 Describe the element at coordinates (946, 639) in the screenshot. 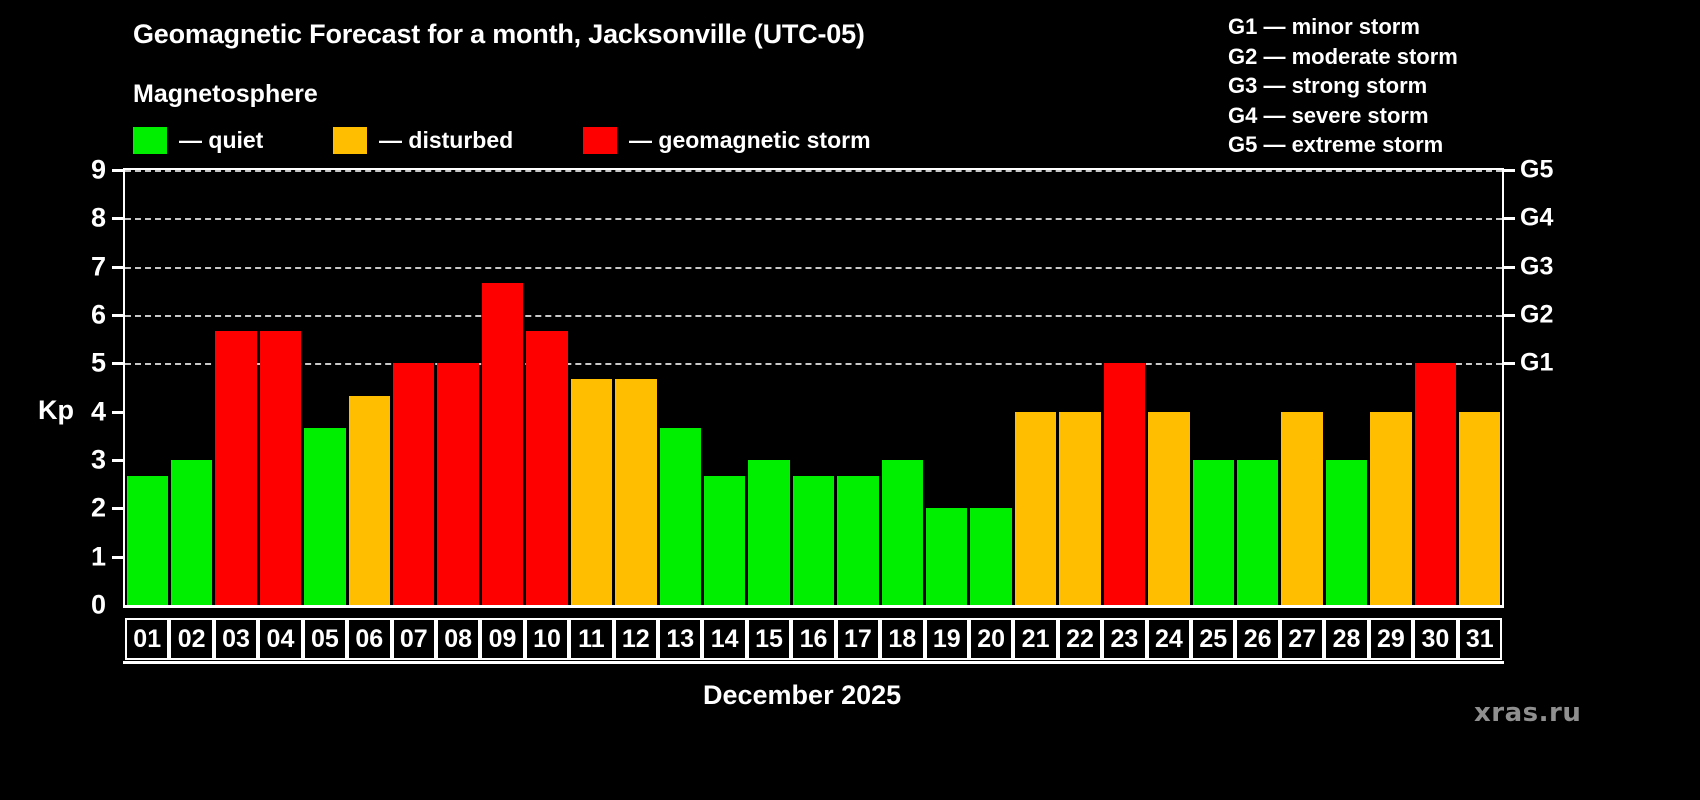

I see `day-label-19: 19` at that location.